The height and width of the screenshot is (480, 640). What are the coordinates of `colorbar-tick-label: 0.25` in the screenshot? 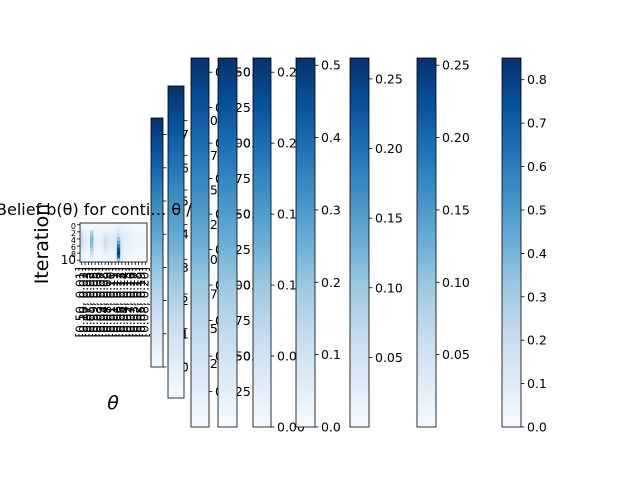 It's located at (456, 65).